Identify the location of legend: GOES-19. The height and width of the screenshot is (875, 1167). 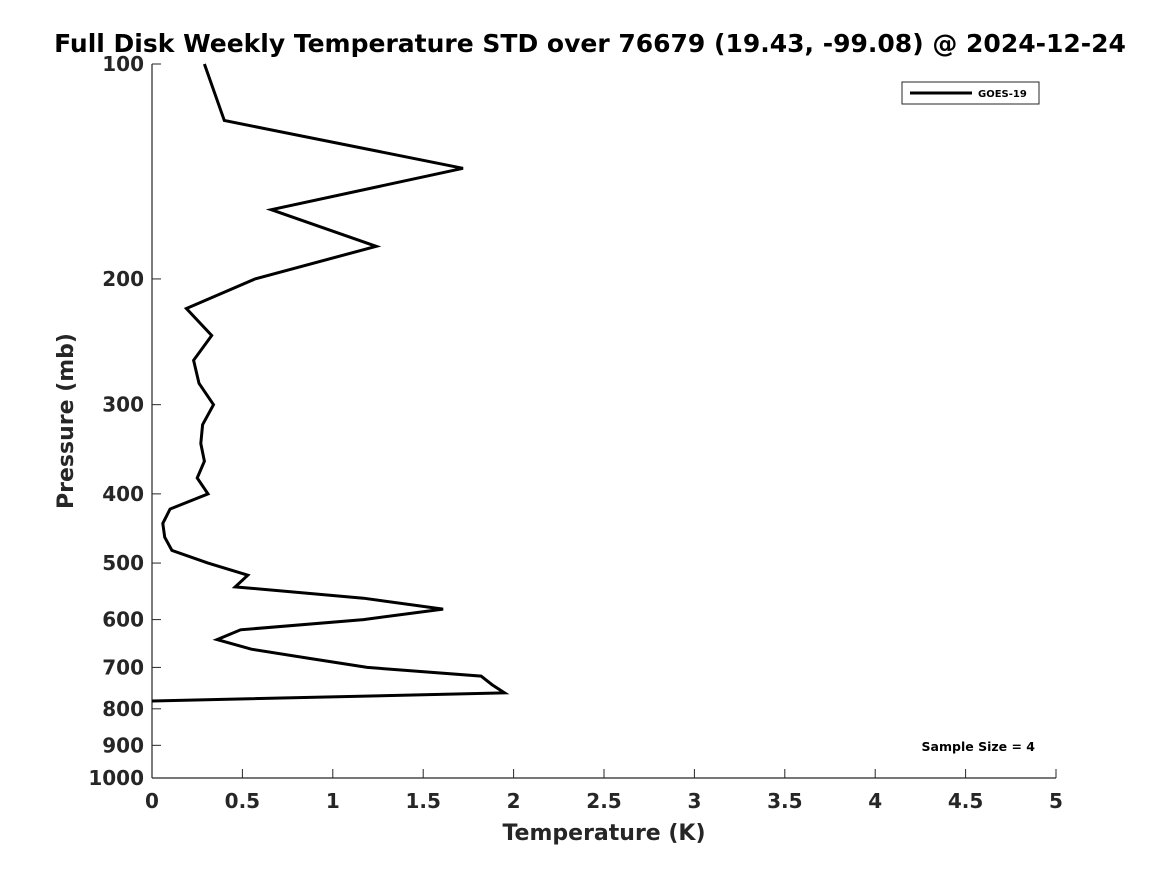
(970, 93).